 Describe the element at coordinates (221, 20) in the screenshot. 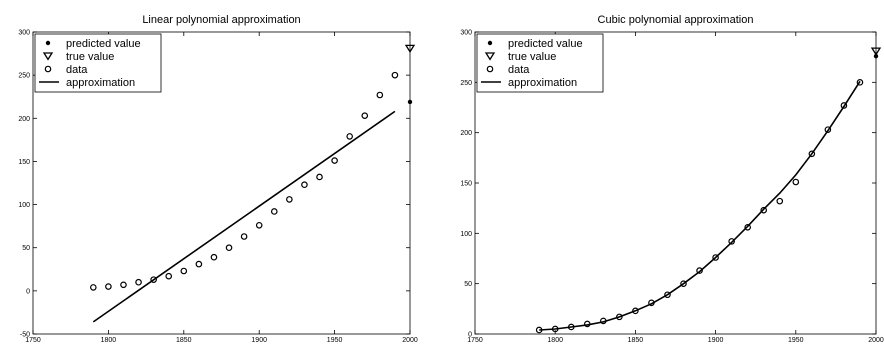

I see `chart-title: Linear polynomial approximation` at that location.